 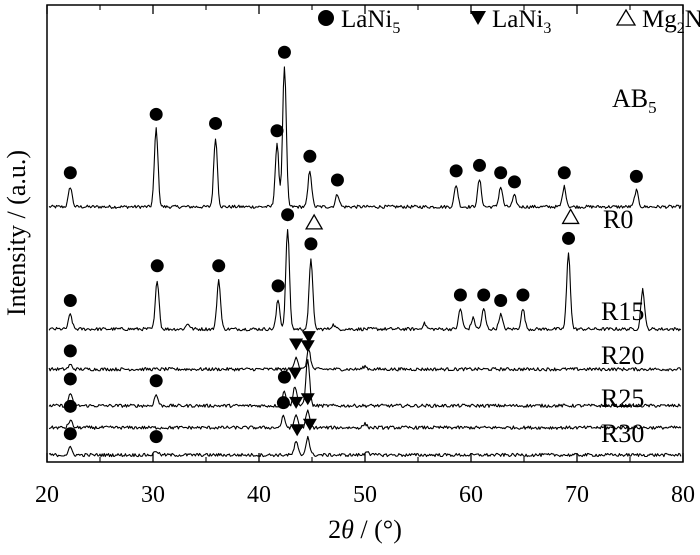 I want to click on legend-label: LaNi3, so click(x=521, y=21).